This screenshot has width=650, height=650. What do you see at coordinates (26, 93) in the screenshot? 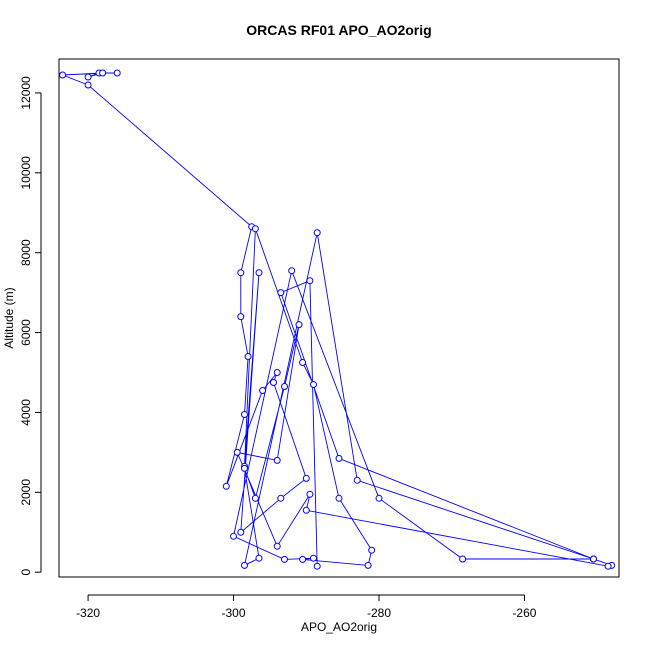
I see `y-tick-label: 12000` at bounding box center [26, 93].